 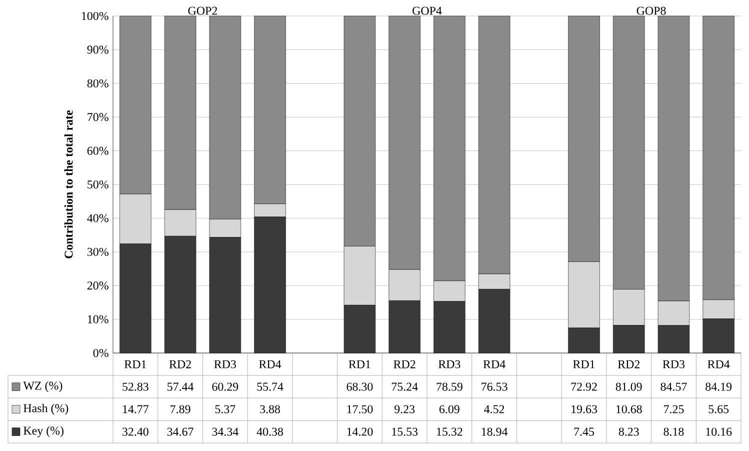 I want to click on y-tick-label: 100%, so click(x=95, y=16).